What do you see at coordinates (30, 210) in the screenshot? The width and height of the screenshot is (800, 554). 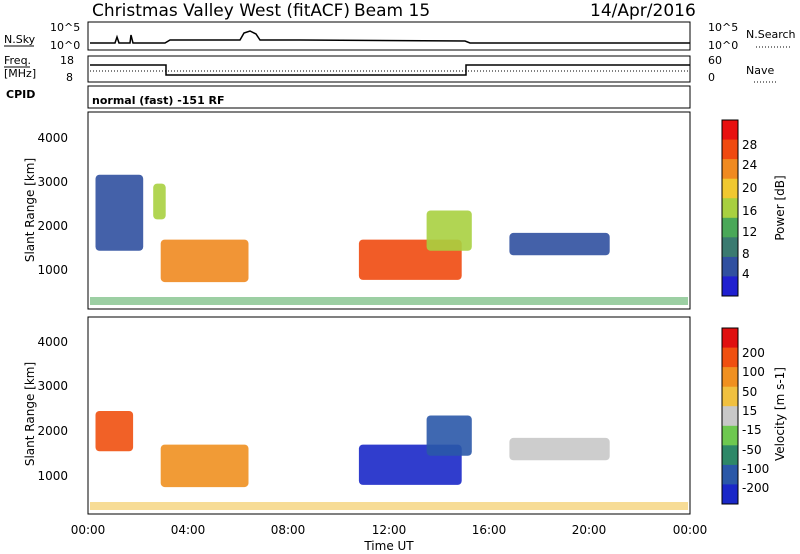 I see `power-ylabel: Slant Range [km]` at bounding box center [30, 210].